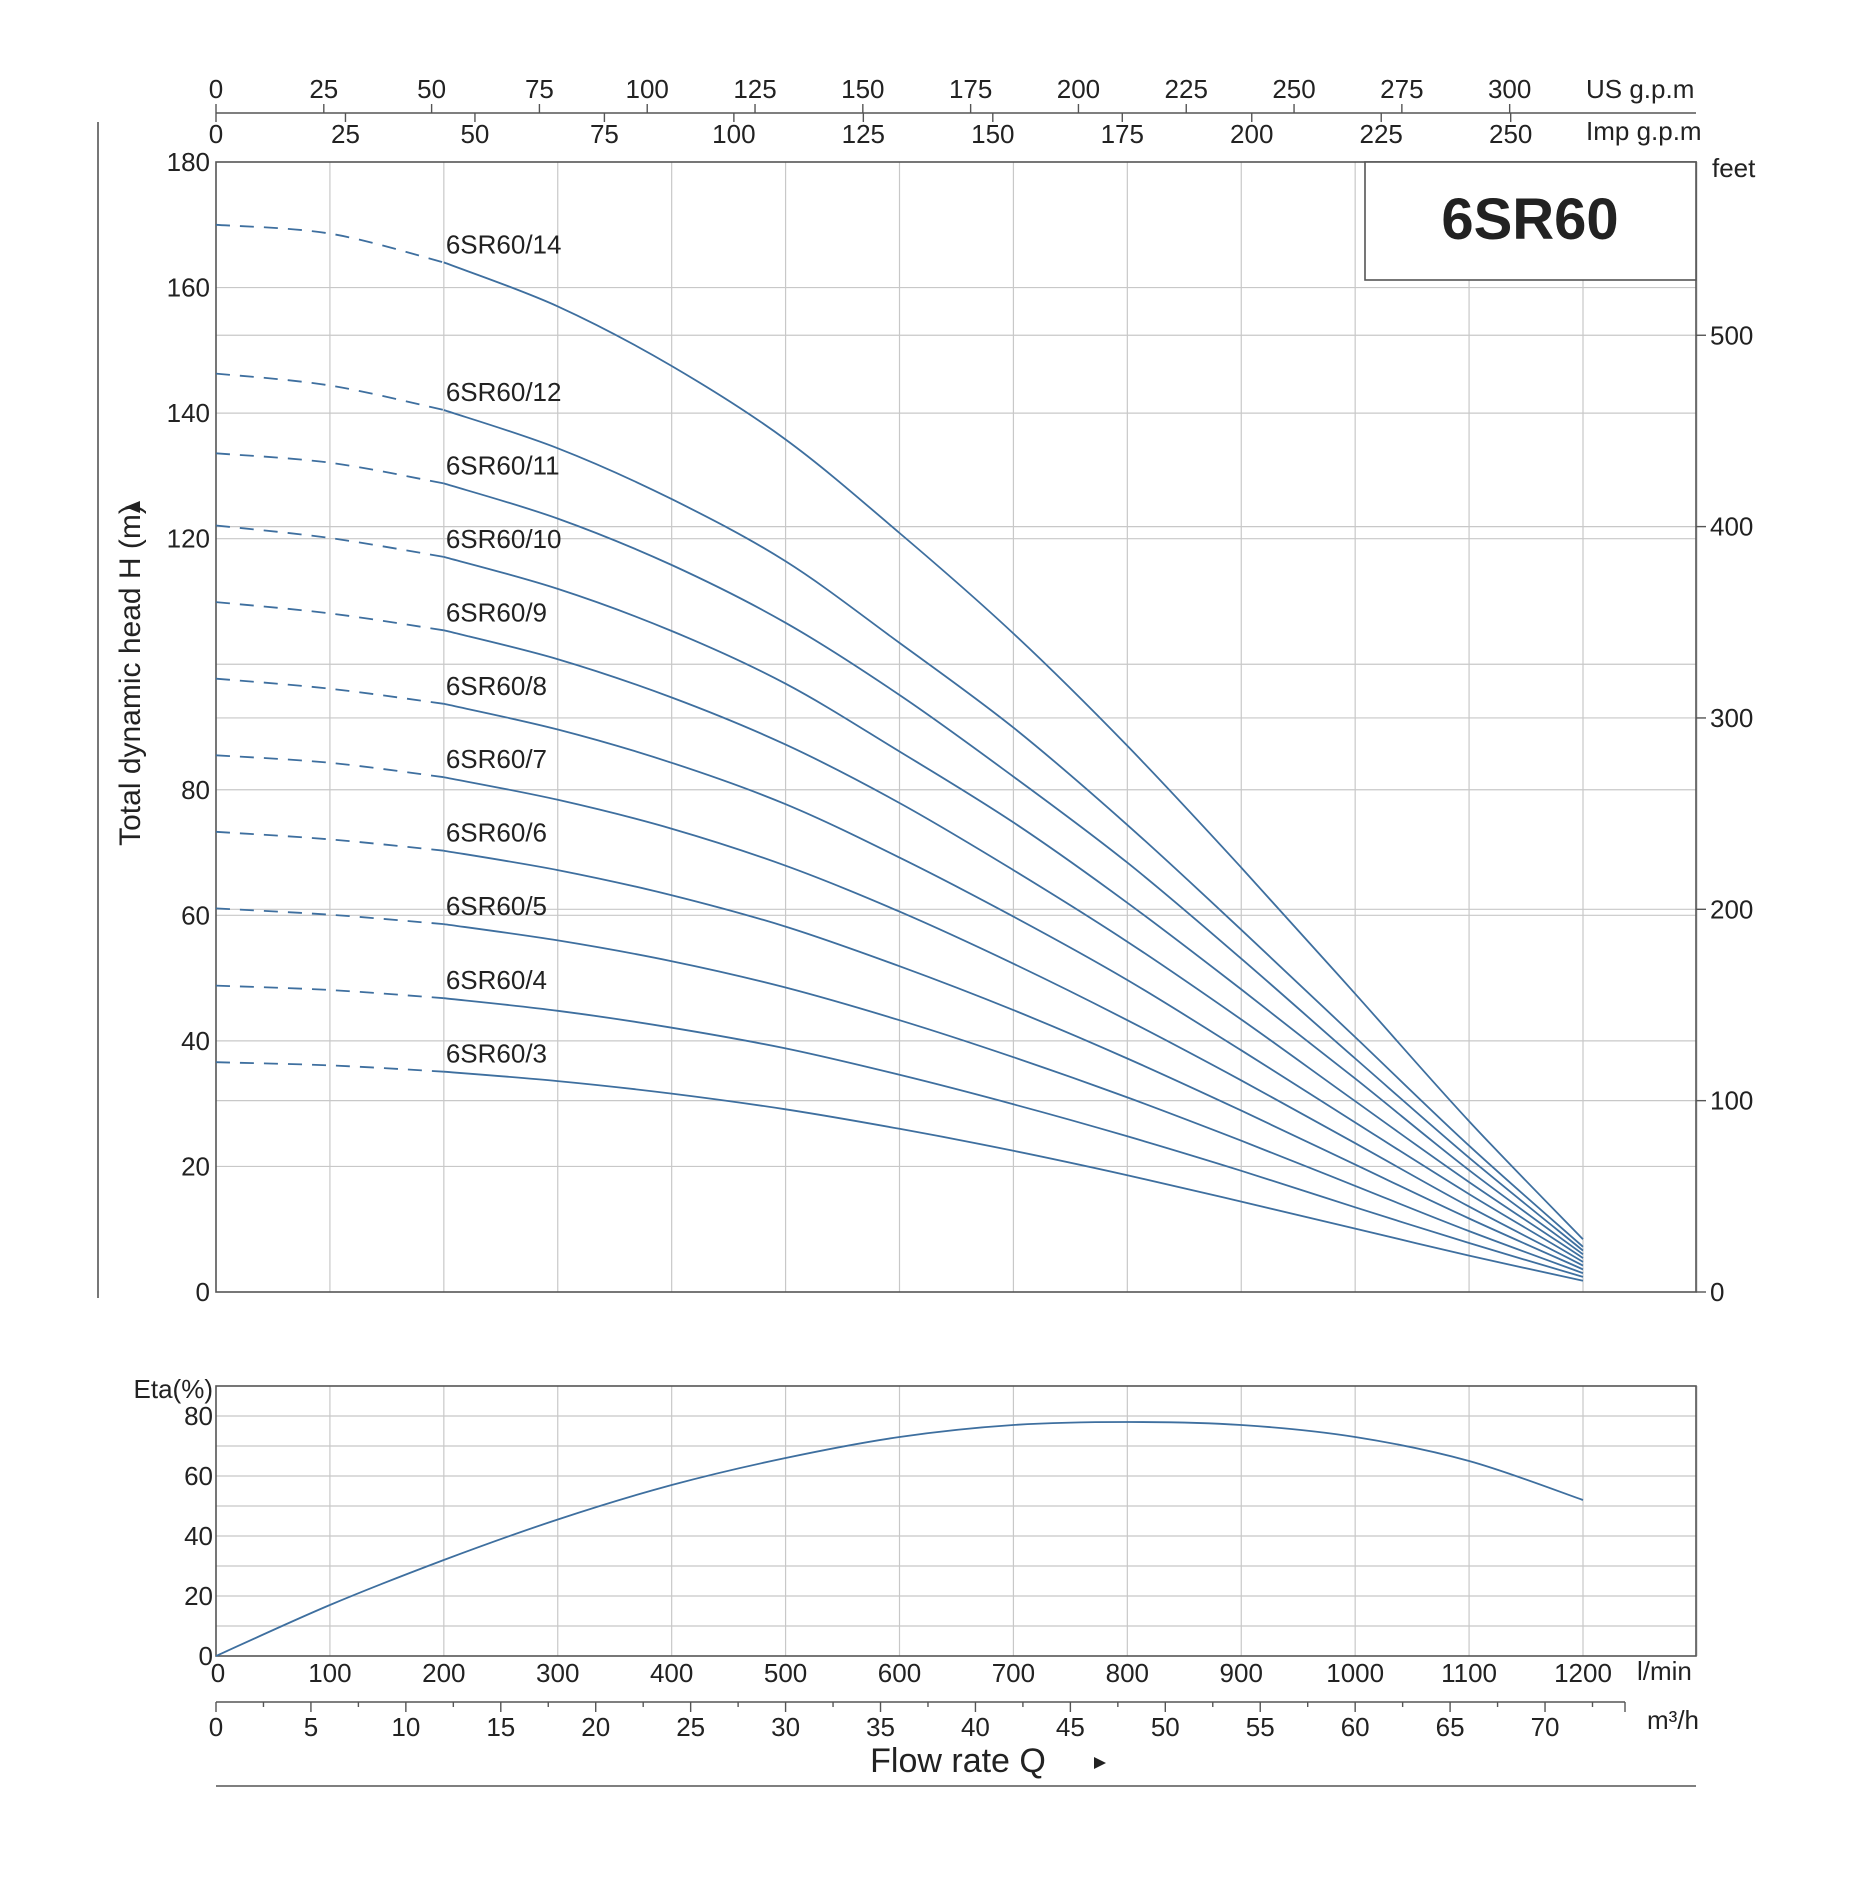 This screenshot has height=1888, width=1869. I want to click on efficiency-plot: Eta(%) 0 20 40 60 80, so click(916, 1522).